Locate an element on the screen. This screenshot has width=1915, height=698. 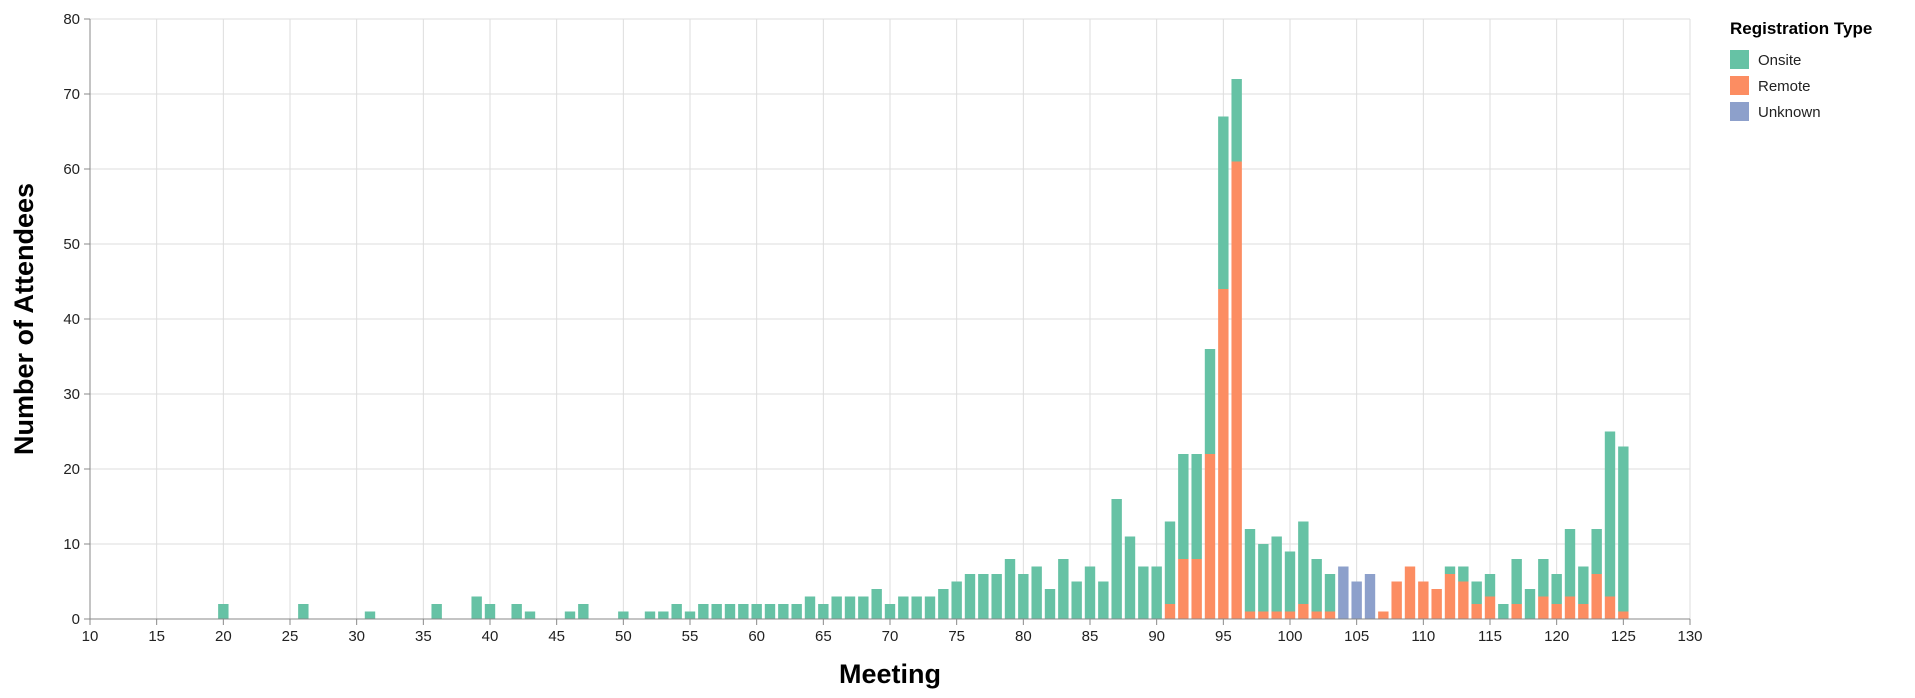
x-tick-label: 105 is located at coordinates (1356, 636).